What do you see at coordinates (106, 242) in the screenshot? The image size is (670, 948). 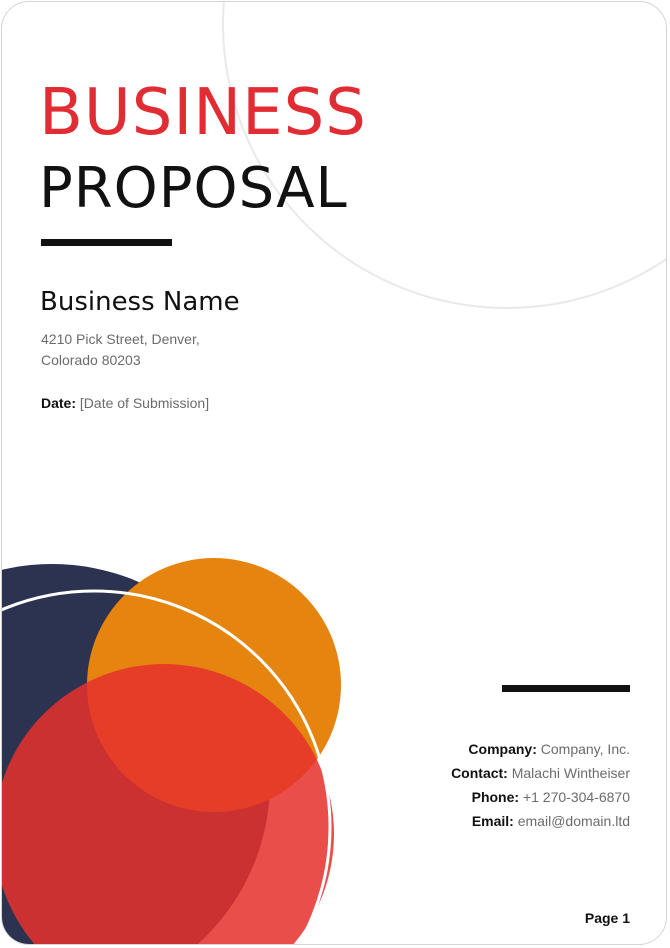 I see `title-underline` at bounding box center [106, 242].